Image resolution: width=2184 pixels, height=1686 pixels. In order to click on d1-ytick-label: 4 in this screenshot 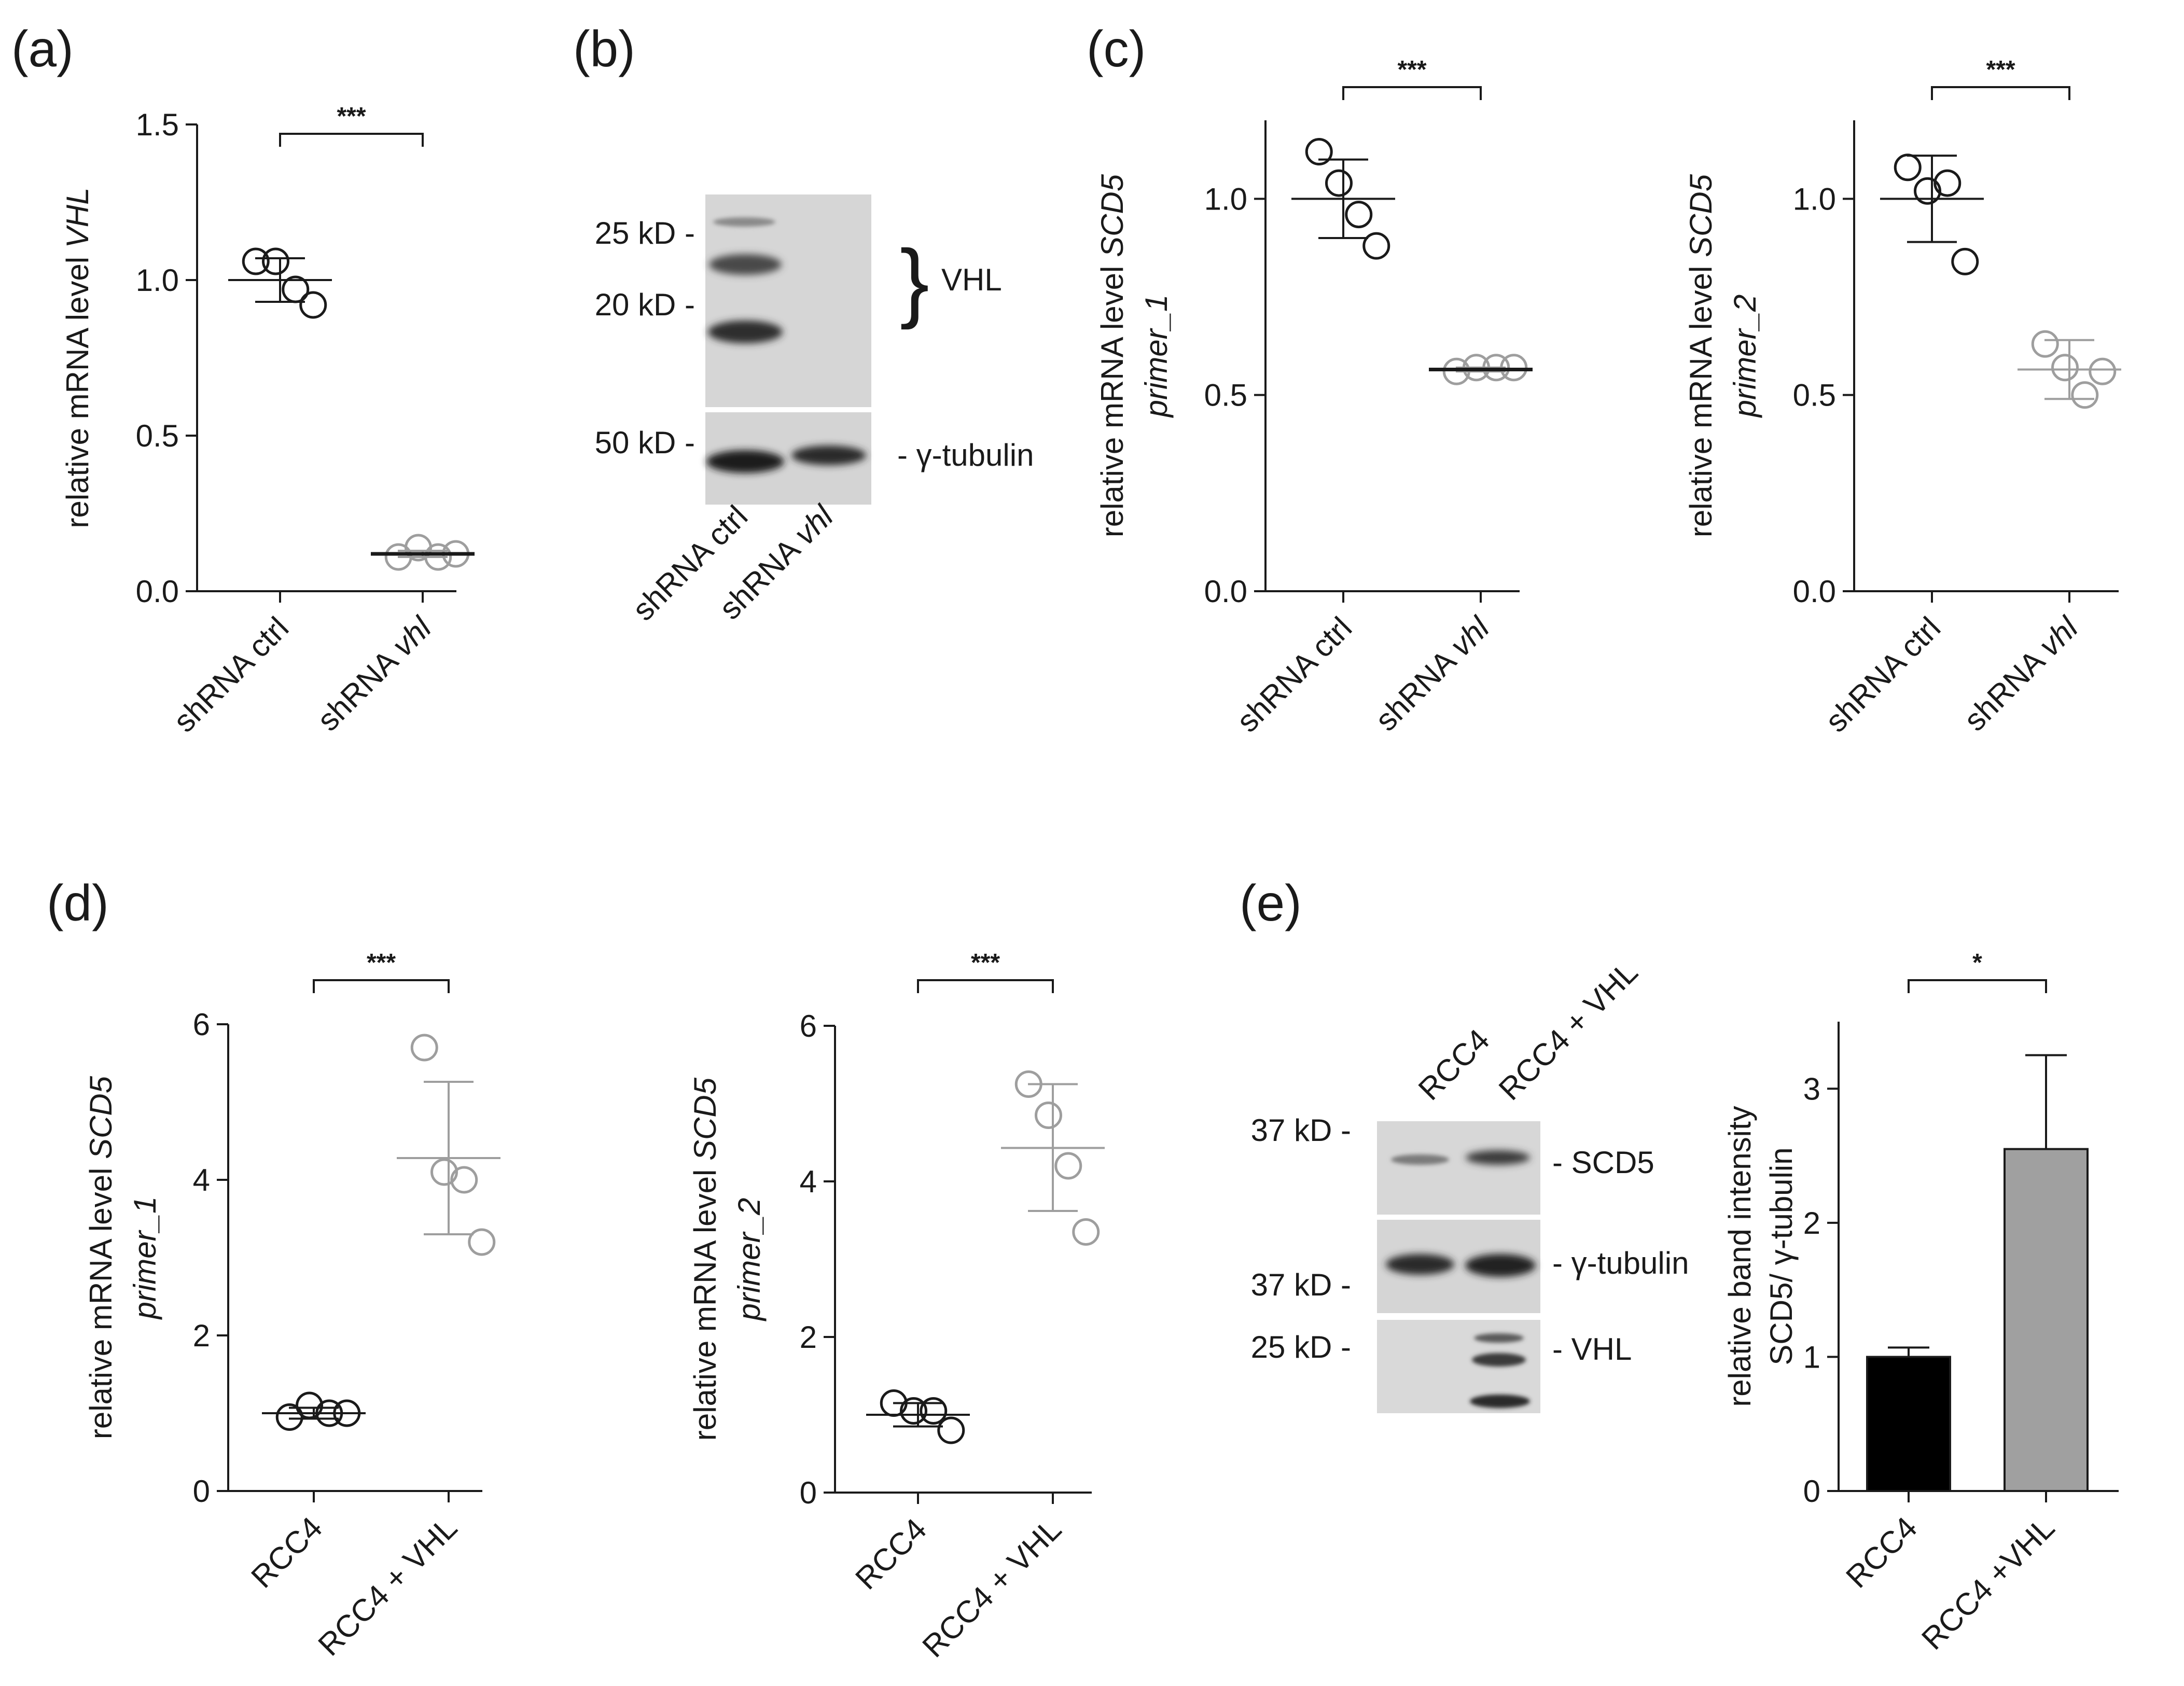, I will do `click(201, 1180)`.